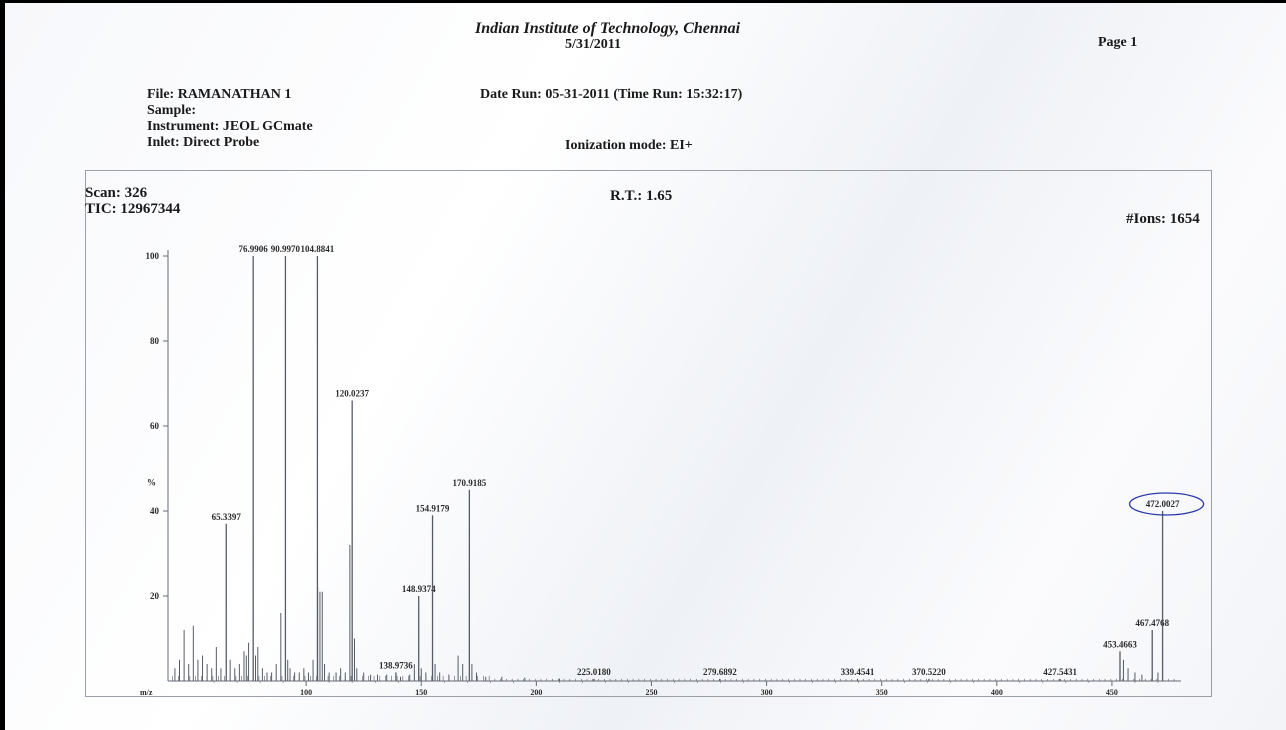  What do you see at coordinates (1060, 672) in the screenshot?
I see `peak-label: 427.5431` at bounding box center [1060, 672].